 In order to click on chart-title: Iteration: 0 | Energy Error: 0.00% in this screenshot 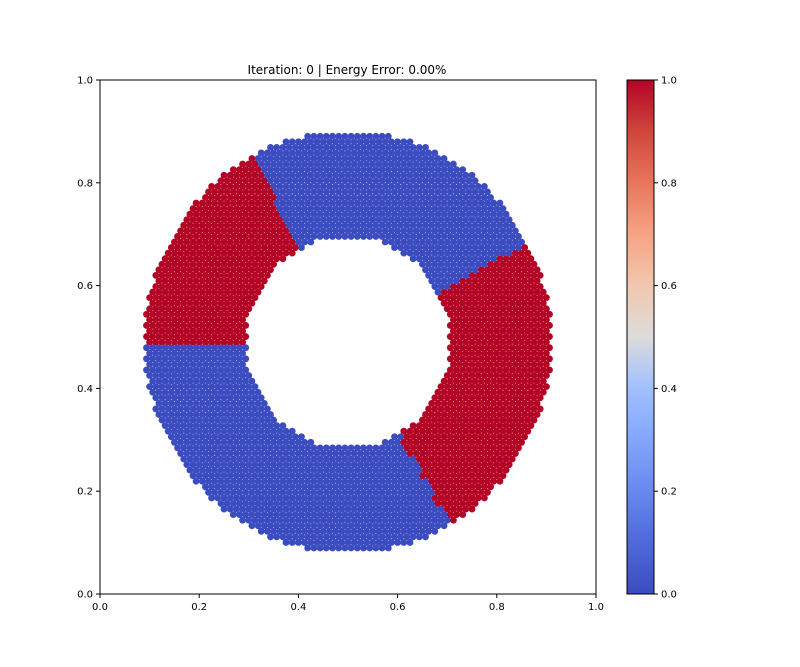, I will do `click(347, 70)`.